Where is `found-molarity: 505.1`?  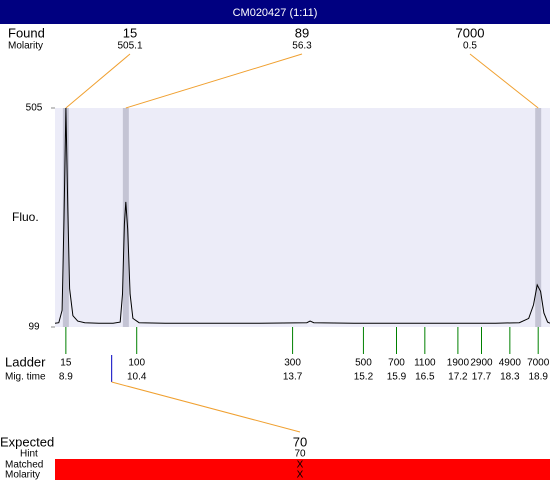
found-molarity: 505.1 is located at coordinates (129, 46).